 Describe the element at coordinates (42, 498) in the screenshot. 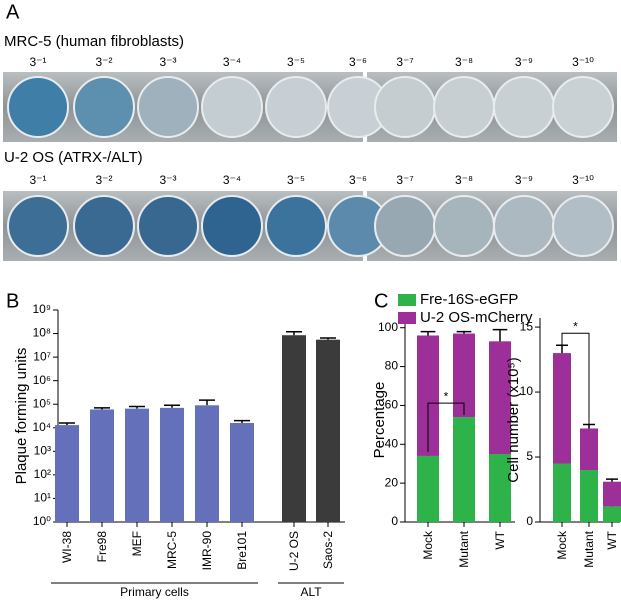

I see `y-tick-label: 10¹` at that location.